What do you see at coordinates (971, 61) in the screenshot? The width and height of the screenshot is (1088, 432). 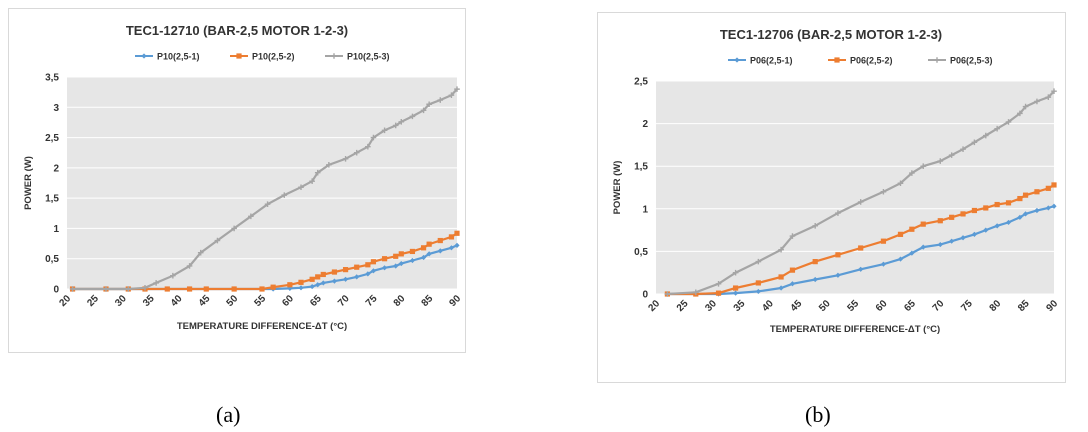 I see `legend-label: P06(2,5-3)` at bounding box center [971, 61].